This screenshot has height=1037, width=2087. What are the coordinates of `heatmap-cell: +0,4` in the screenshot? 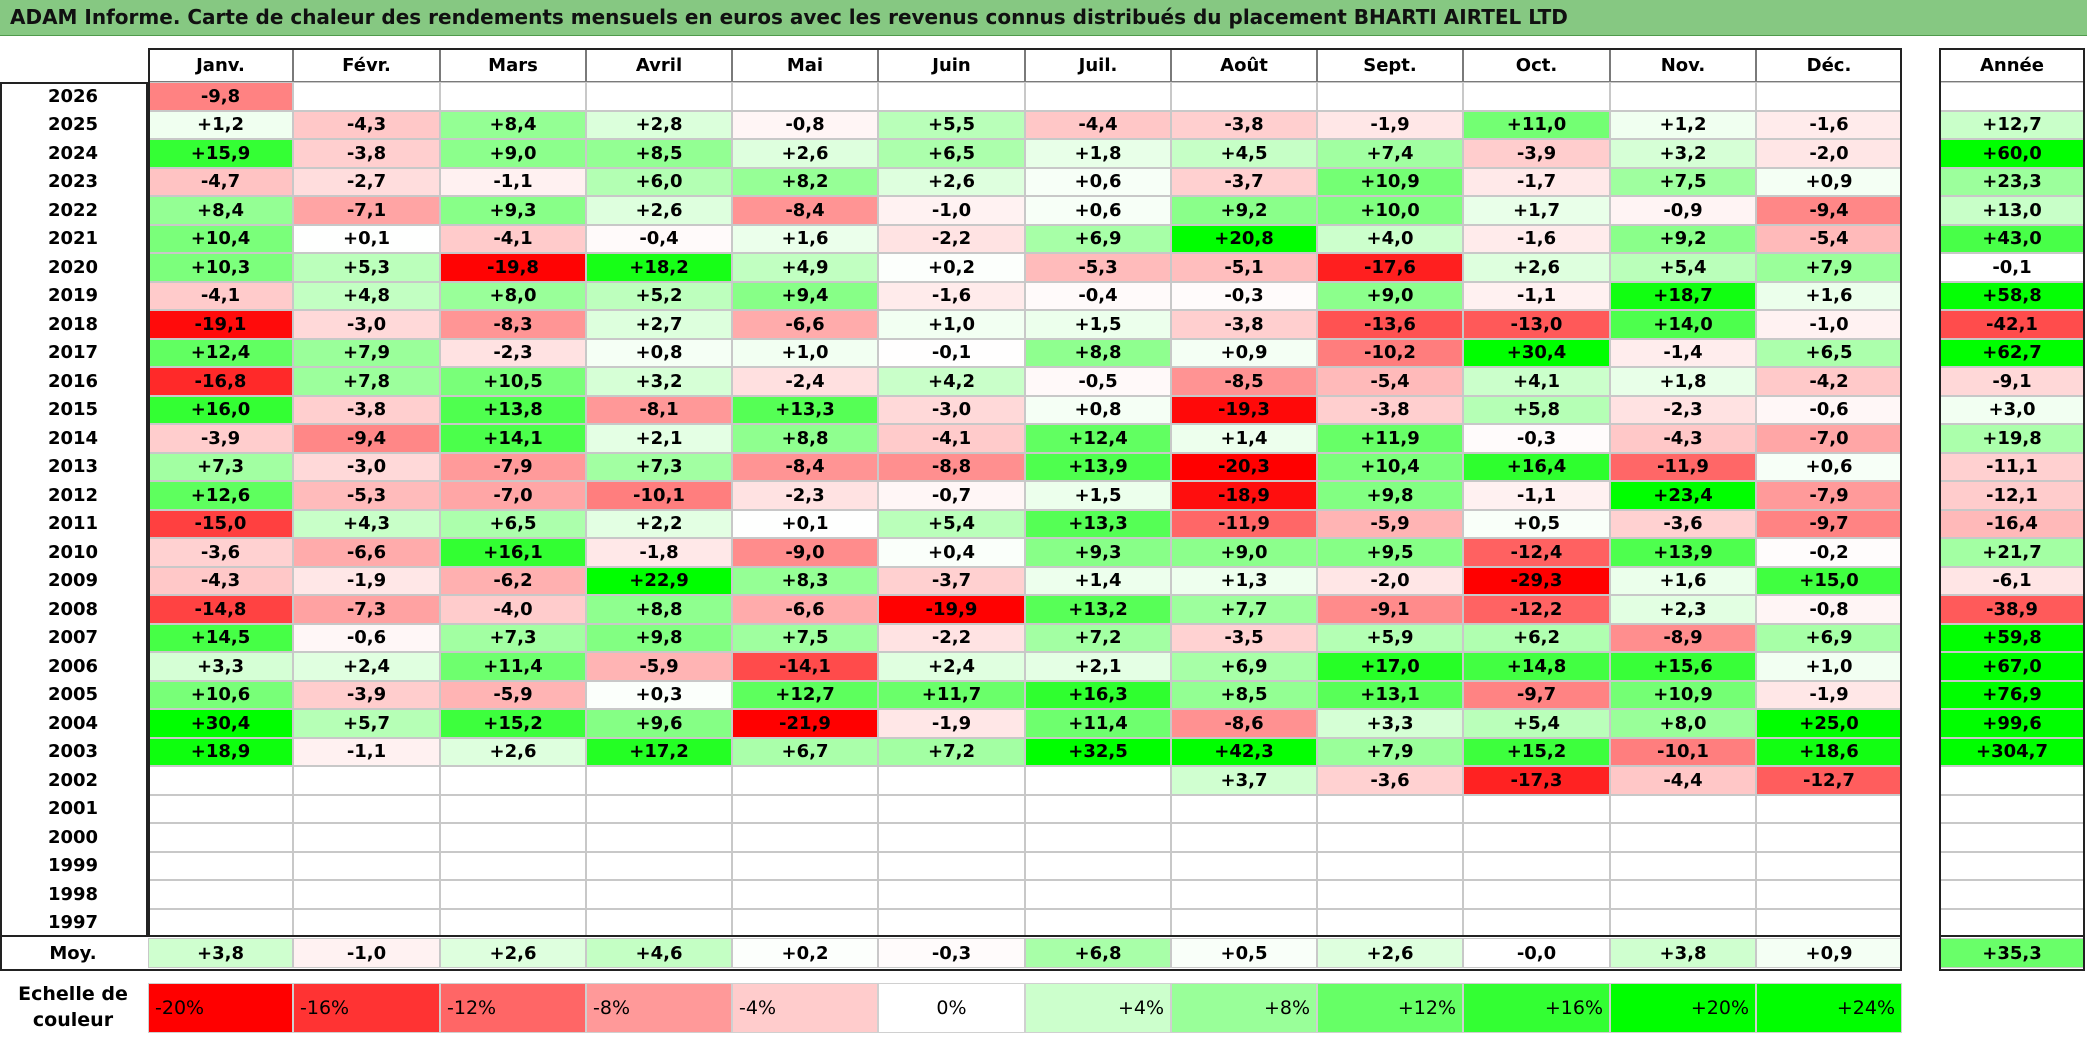 It's located at (951, 552).